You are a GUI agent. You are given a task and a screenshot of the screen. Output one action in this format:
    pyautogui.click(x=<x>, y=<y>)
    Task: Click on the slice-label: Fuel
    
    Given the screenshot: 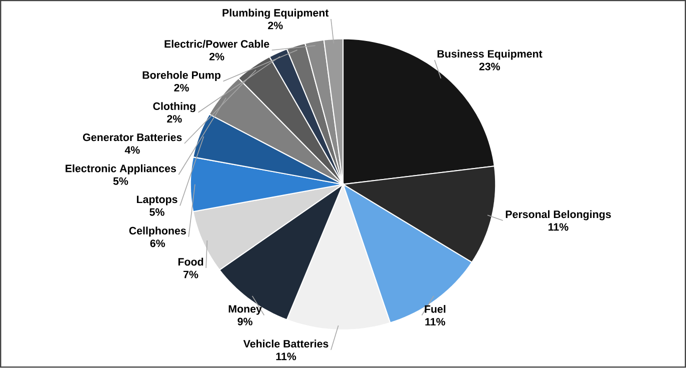 What is the action you would take?
    pyautogui.click(x=435, y=309)
    